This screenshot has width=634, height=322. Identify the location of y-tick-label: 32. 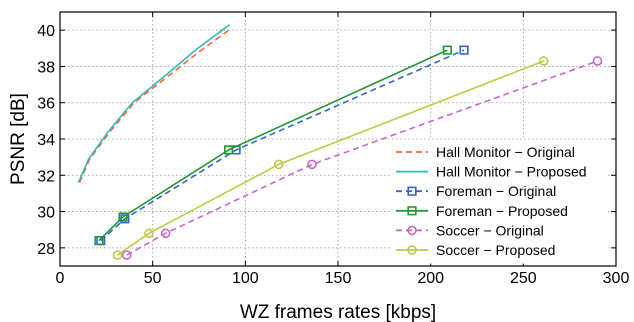
(46, 176).